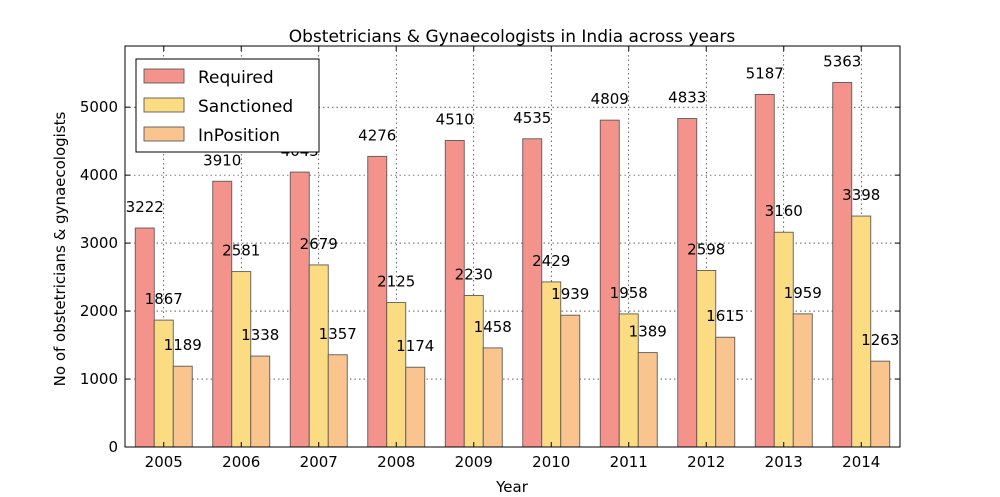 The image size is (1000, 497). I want to click on data-label-inposition: 1939, so click(570, 294).